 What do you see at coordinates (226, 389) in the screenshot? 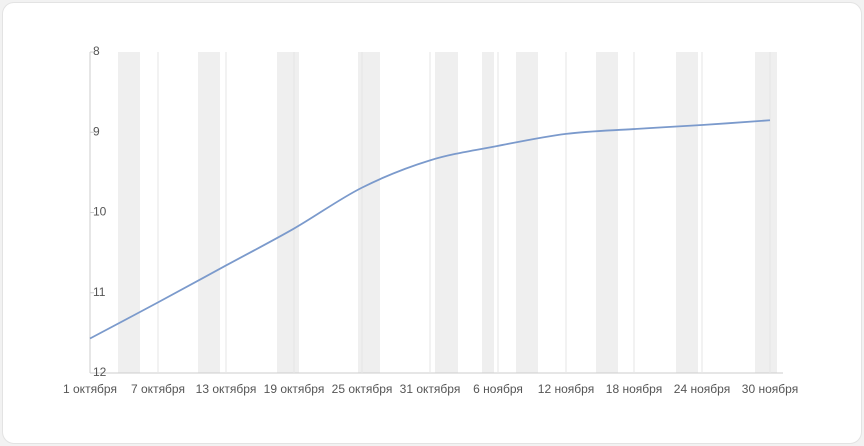
I see `x-tick-label: 13 октября` at bounding box center [226, 389].